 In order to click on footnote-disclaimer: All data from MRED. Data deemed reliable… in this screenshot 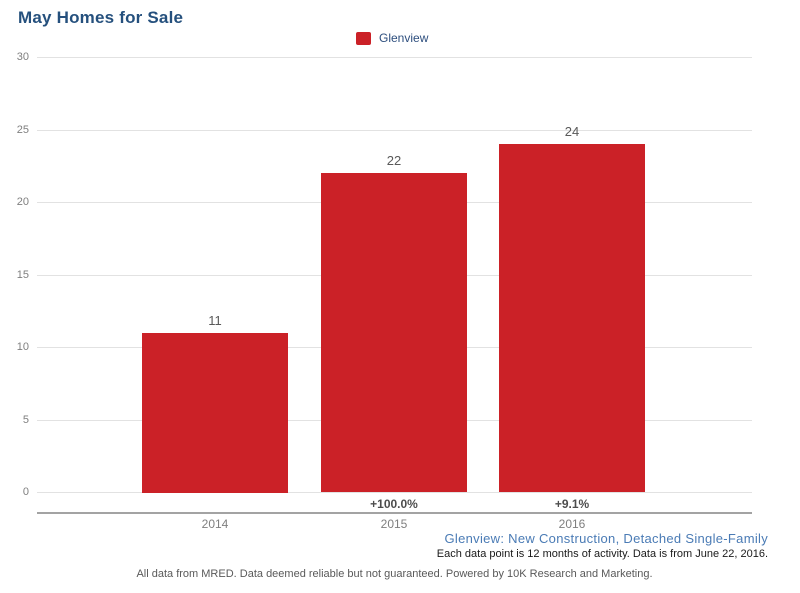, I will do `click(394, 574)`.